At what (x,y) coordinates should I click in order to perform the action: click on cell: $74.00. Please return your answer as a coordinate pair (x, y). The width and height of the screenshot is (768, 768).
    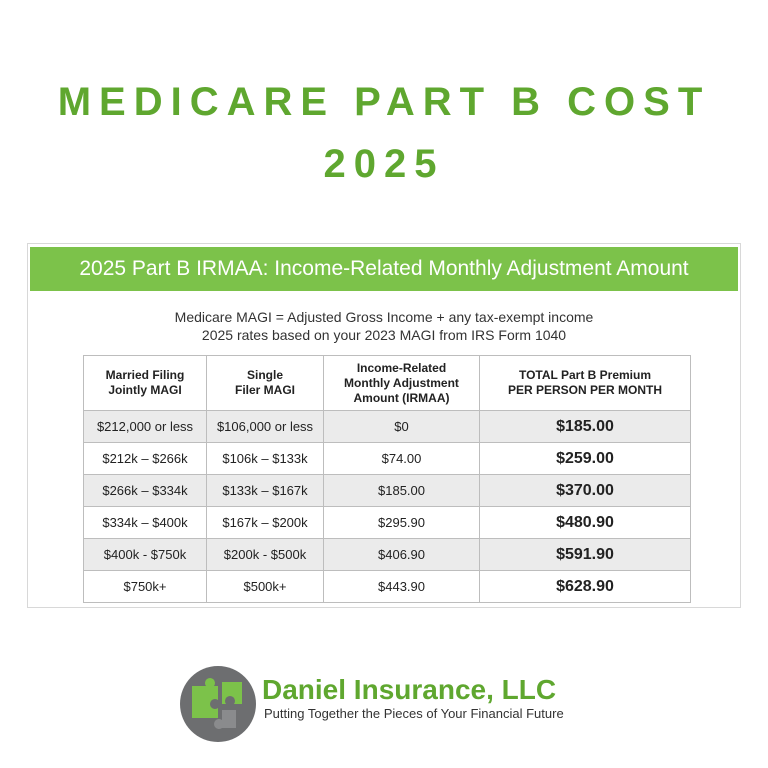
    Looking at the image, I should click on (401, 458).